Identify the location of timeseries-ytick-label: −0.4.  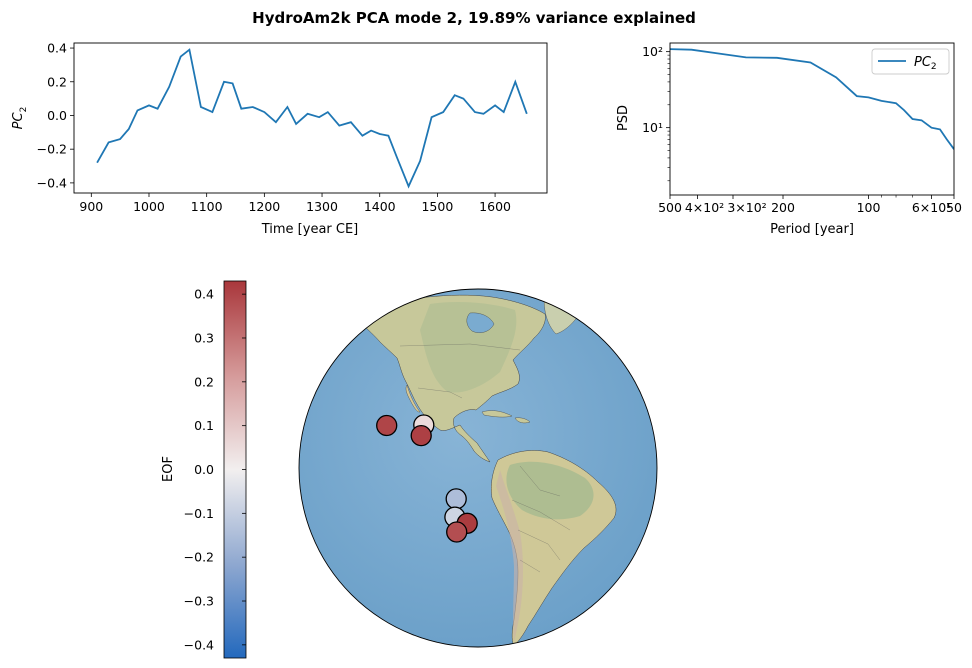
(52, 182).